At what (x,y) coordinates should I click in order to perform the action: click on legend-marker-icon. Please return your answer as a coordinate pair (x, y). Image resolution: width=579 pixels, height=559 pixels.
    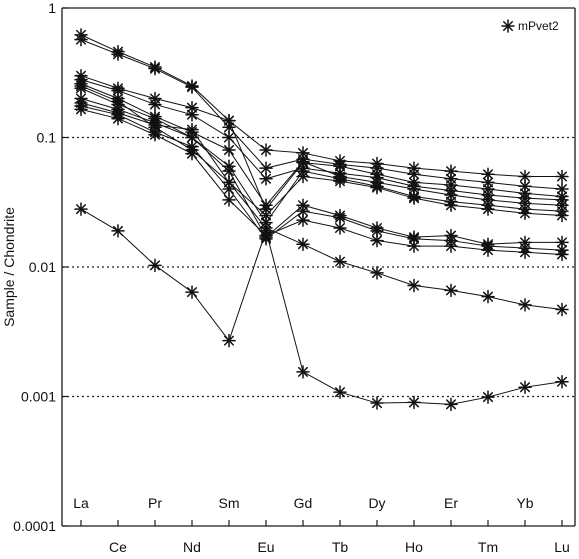
    Looking at the image, I should click on (508, 26).